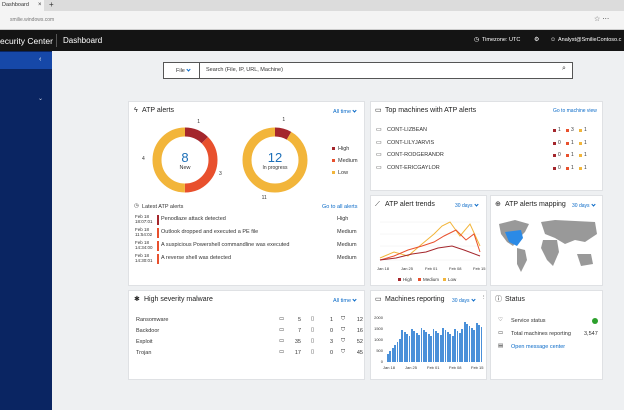 This screenshot has height=410, width=624. Describe the element at coordinates (199, 122) in the screenshot. I see `donut-value-label: 1` at that location.